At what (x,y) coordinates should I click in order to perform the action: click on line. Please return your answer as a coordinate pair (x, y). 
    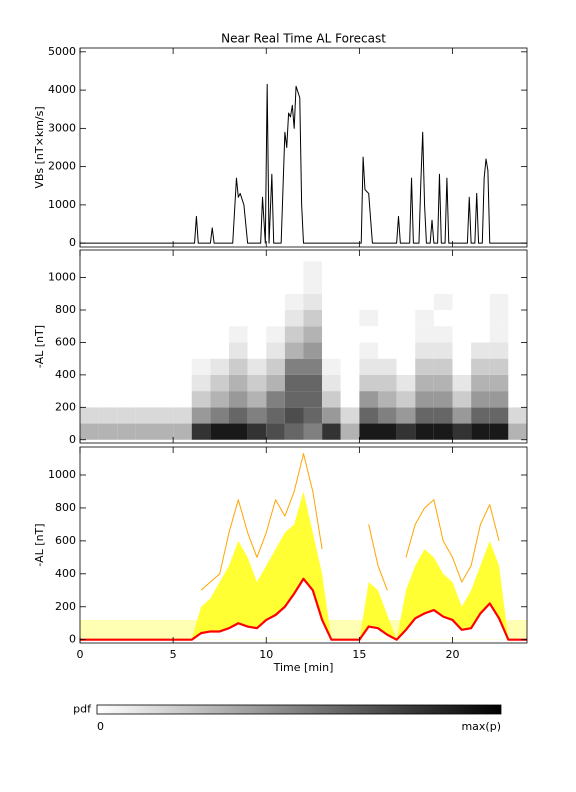
    Looking at the image, I should click on (303, 609).